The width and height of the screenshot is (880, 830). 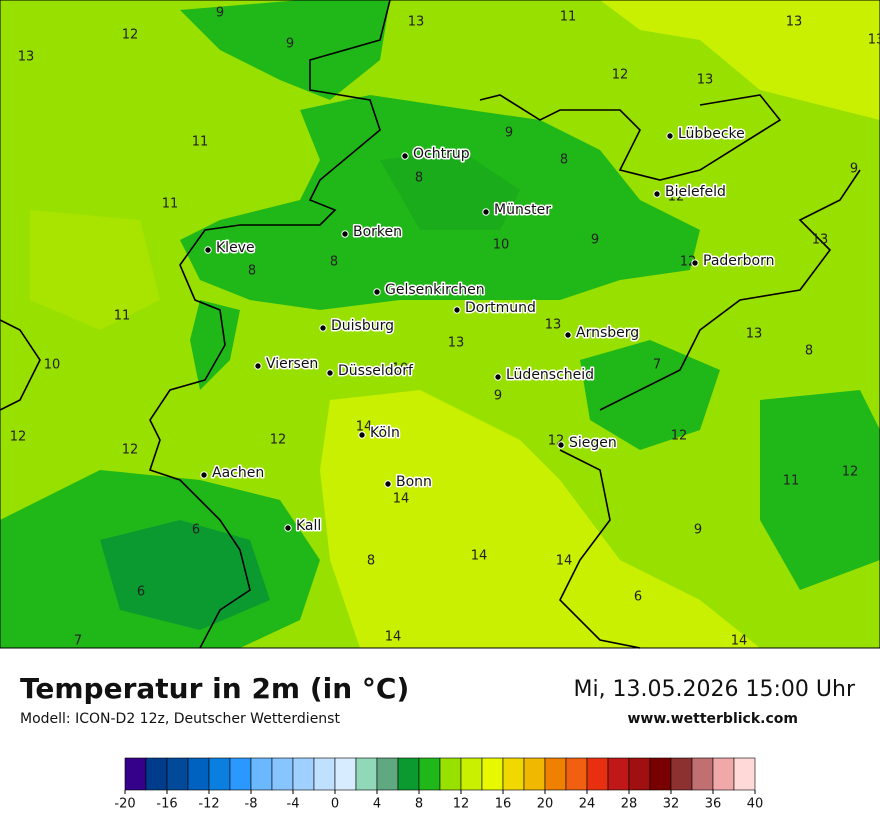 What do you see at coordinates (238, 473) in the screenshot?
I see `city-label: Aachen` at bounding box center [238, 473].